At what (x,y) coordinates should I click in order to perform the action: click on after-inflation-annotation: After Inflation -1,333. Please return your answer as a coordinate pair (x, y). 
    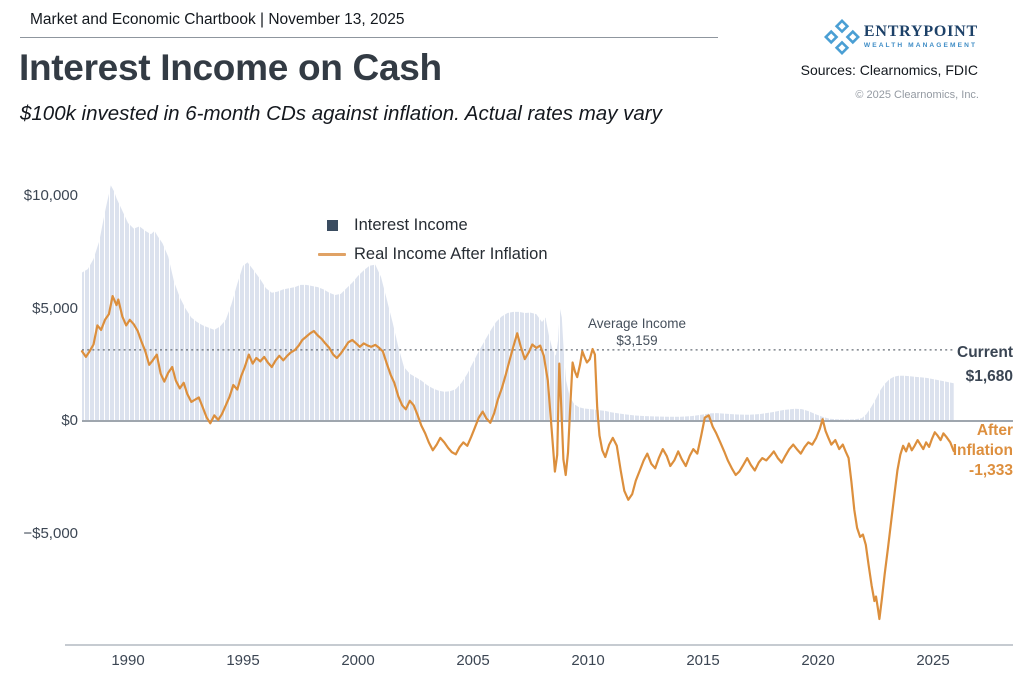
    Looking at the image, I should click on (983, 451).